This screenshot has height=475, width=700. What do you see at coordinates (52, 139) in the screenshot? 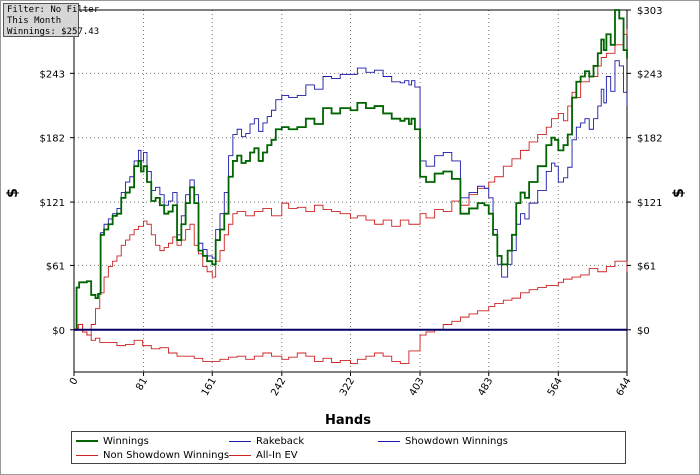
I see `y-tick-label-left-3: $182` at bounding box center [52, 139].